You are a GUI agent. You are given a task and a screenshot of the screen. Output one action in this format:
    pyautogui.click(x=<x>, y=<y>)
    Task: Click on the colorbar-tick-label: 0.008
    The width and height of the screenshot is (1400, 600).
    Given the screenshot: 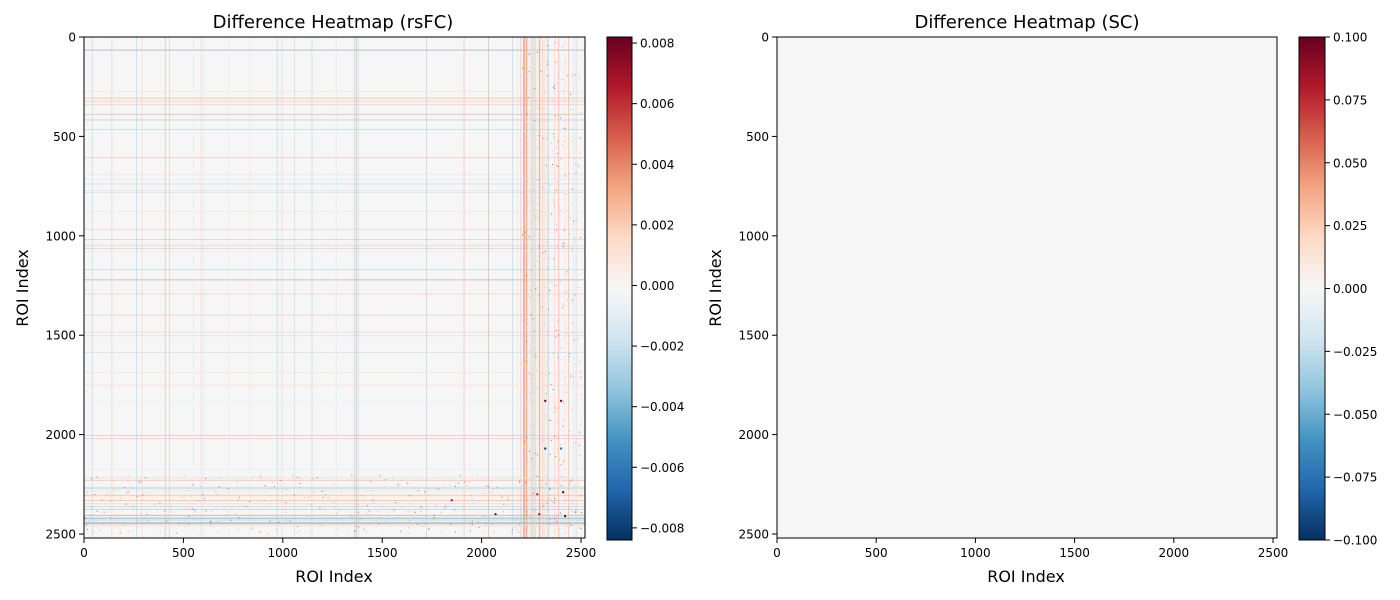 What is the action you would take?
    pyautogui.click(x=657, y=44)
    